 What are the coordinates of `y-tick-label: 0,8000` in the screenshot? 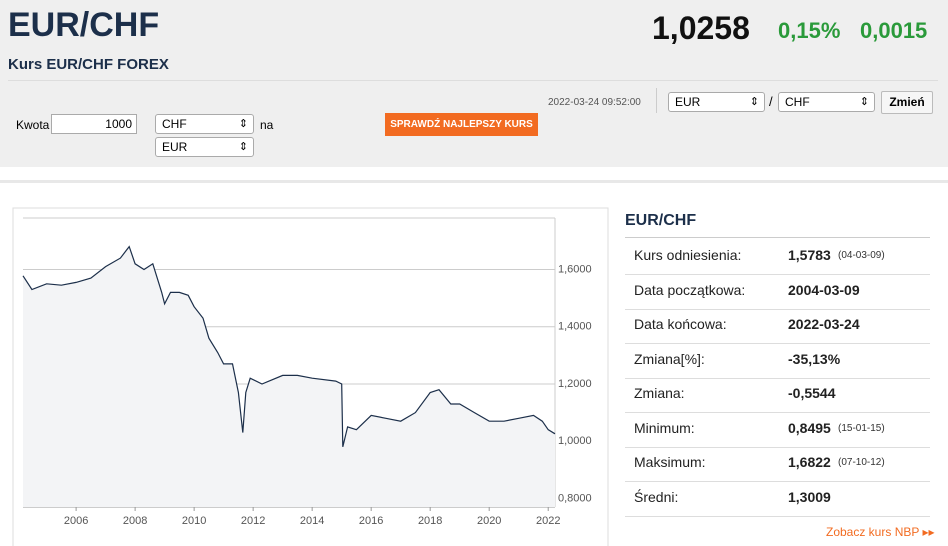 It's located at (575, 498).